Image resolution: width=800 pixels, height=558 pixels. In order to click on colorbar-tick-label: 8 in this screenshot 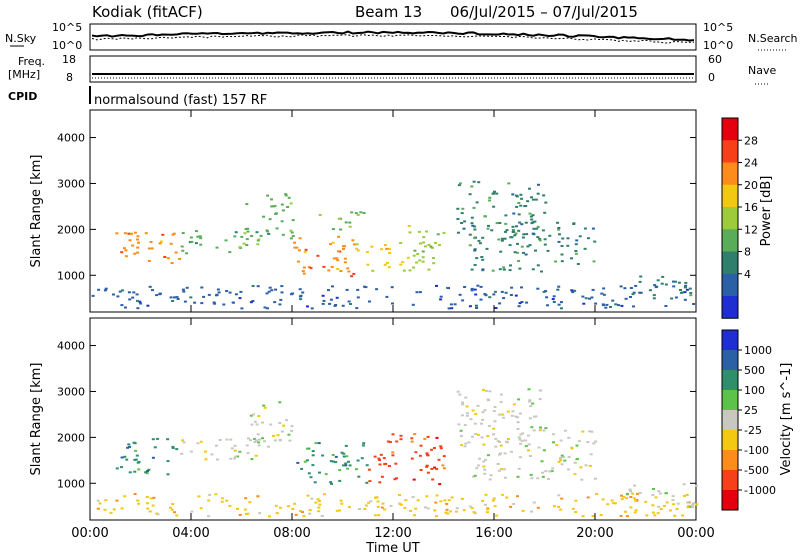, I will do `click(747, 252)`.